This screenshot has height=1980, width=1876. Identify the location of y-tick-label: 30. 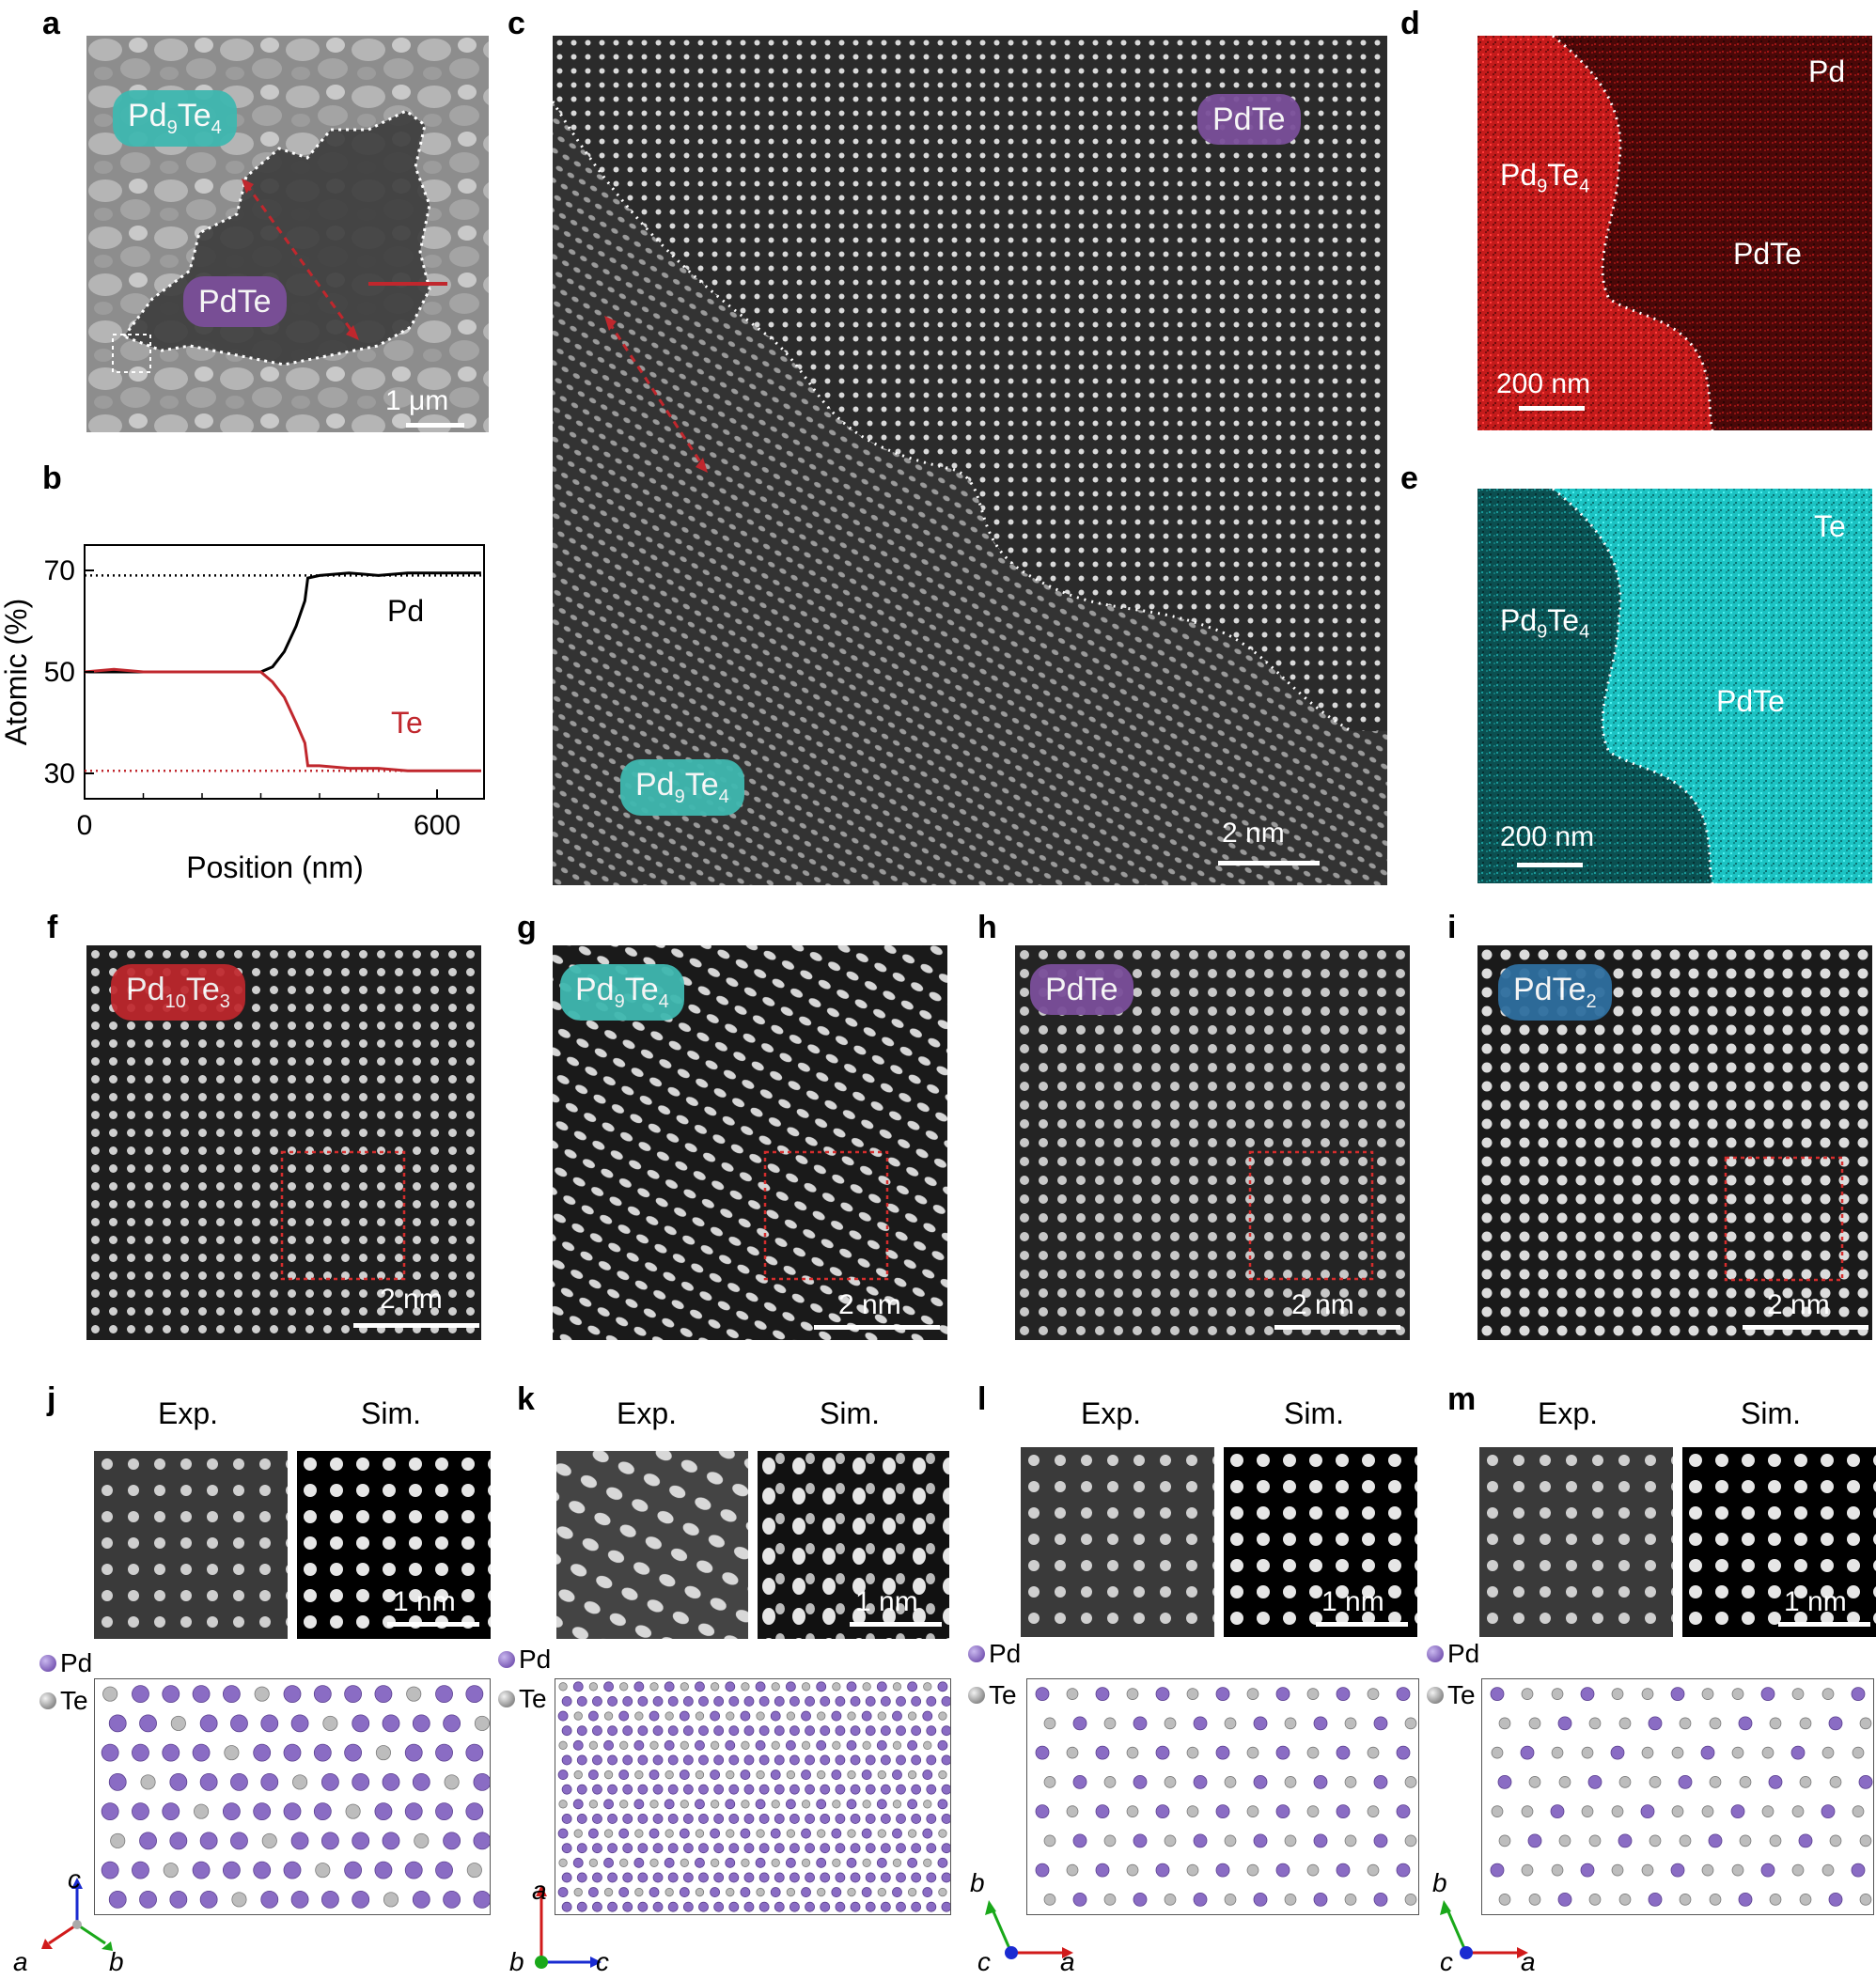
(59, 773).